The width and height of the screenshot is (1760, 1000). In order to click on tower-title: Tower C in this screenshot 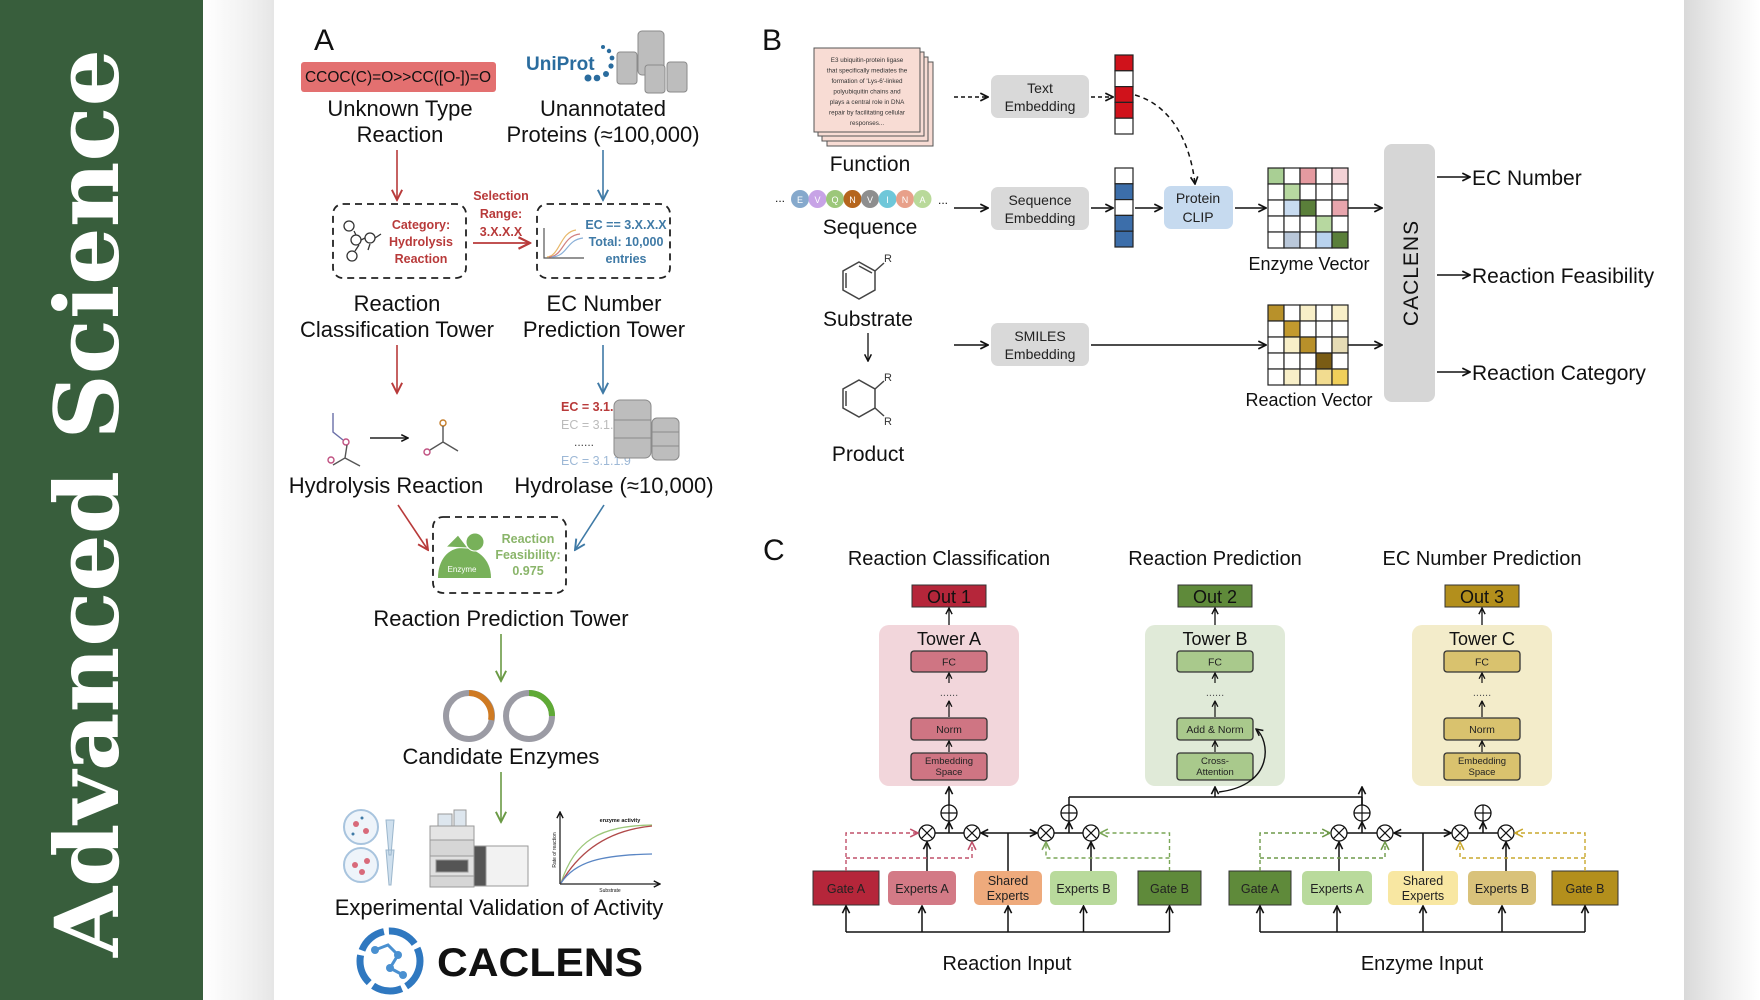, I will do `click(1482, 639)`.